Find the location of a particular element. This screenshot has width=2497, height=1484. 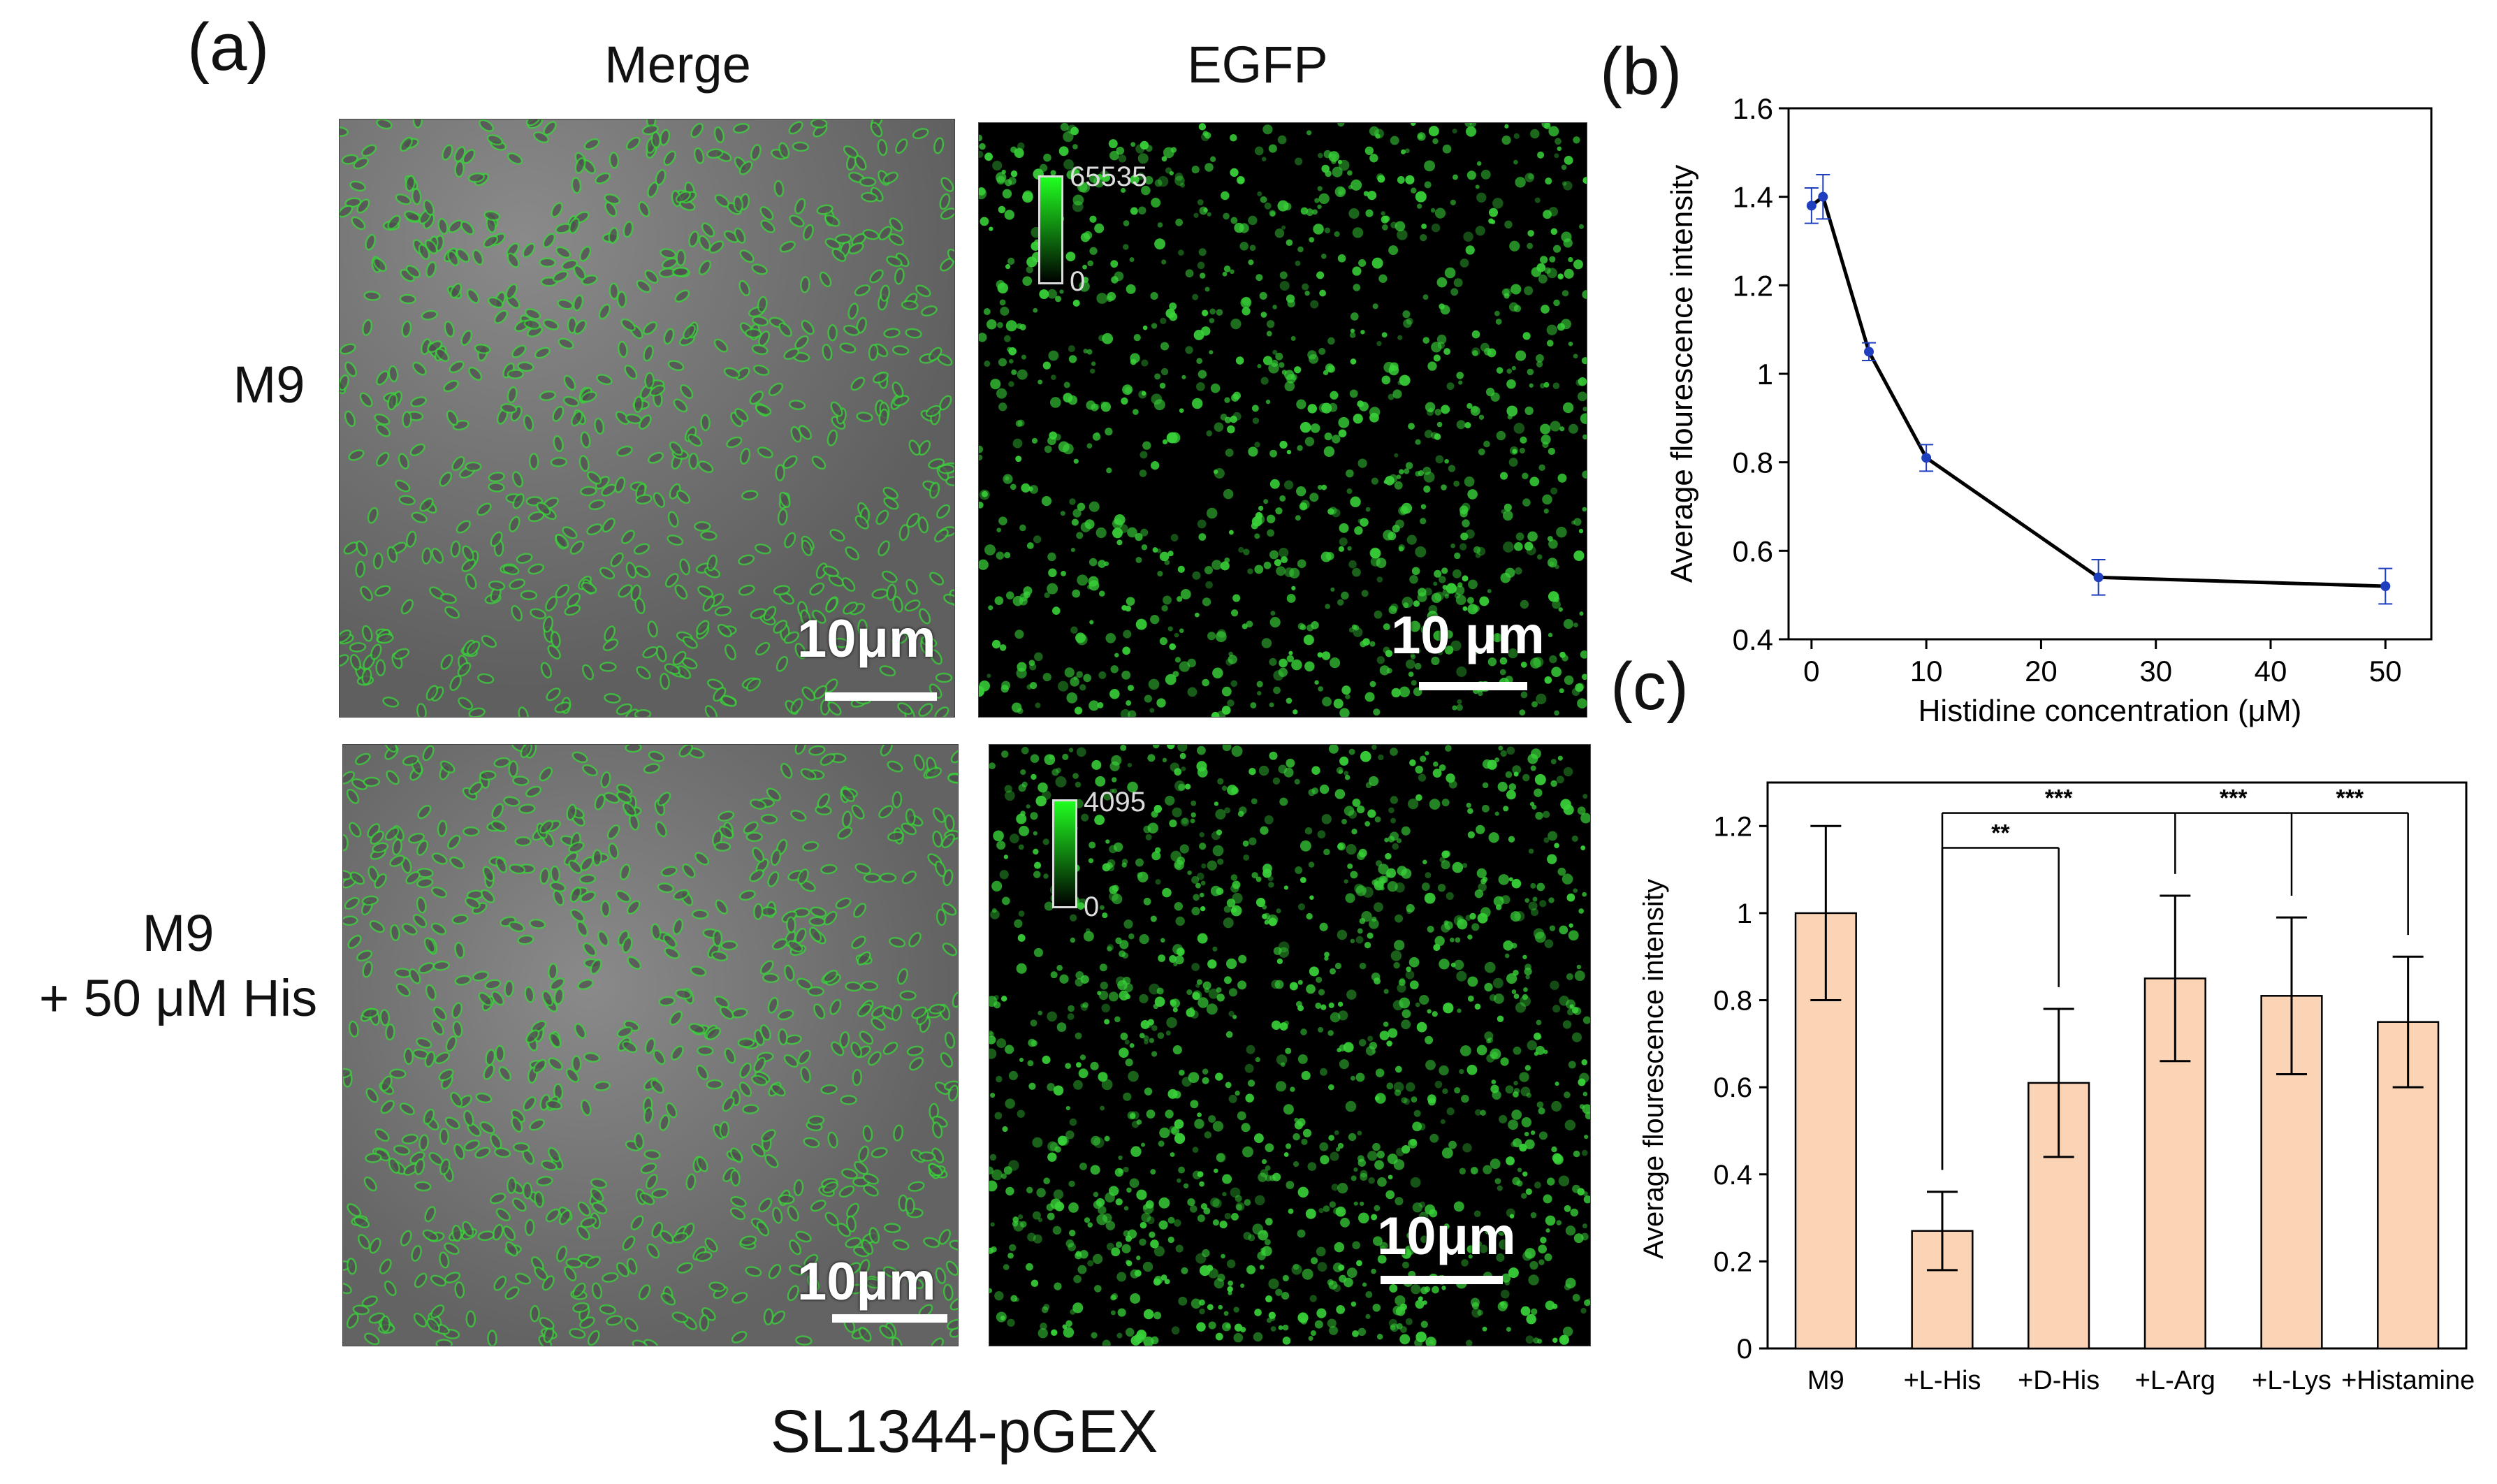

column-title-egfp: EGFP is located at coordinates (1257, 65).